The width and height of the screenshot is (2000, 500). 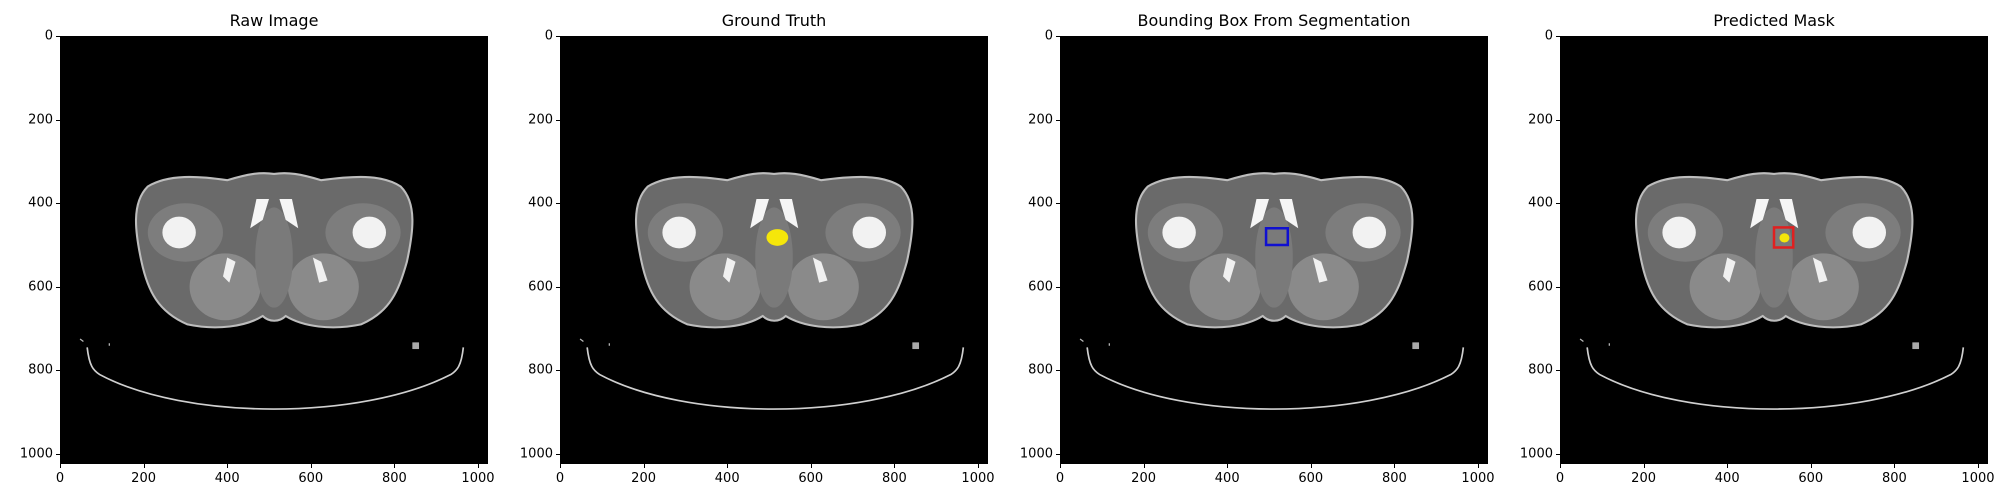 I want to click on gt-mask-region, so click(x=777, y=237).